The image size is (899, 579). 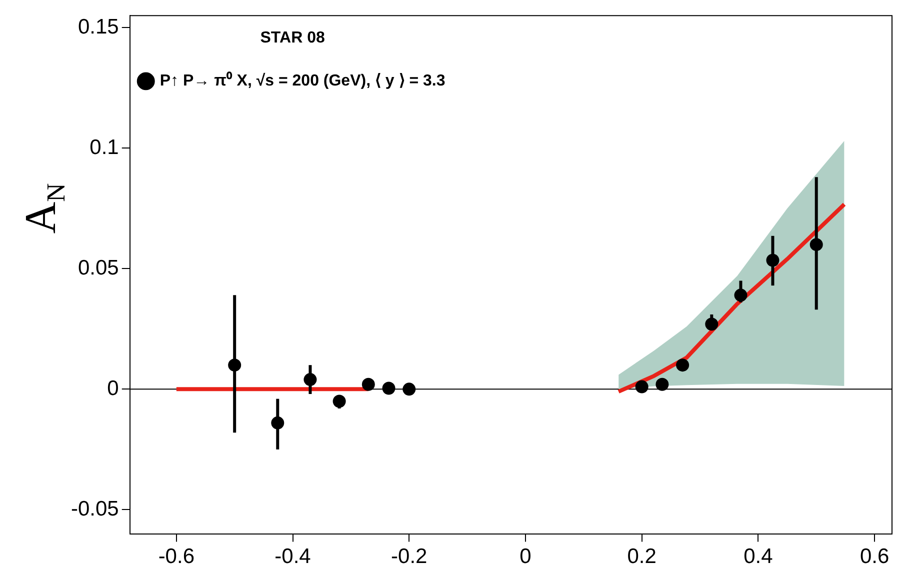 I want to click on legend-title: STAR 08, so click(x=292, y=37).